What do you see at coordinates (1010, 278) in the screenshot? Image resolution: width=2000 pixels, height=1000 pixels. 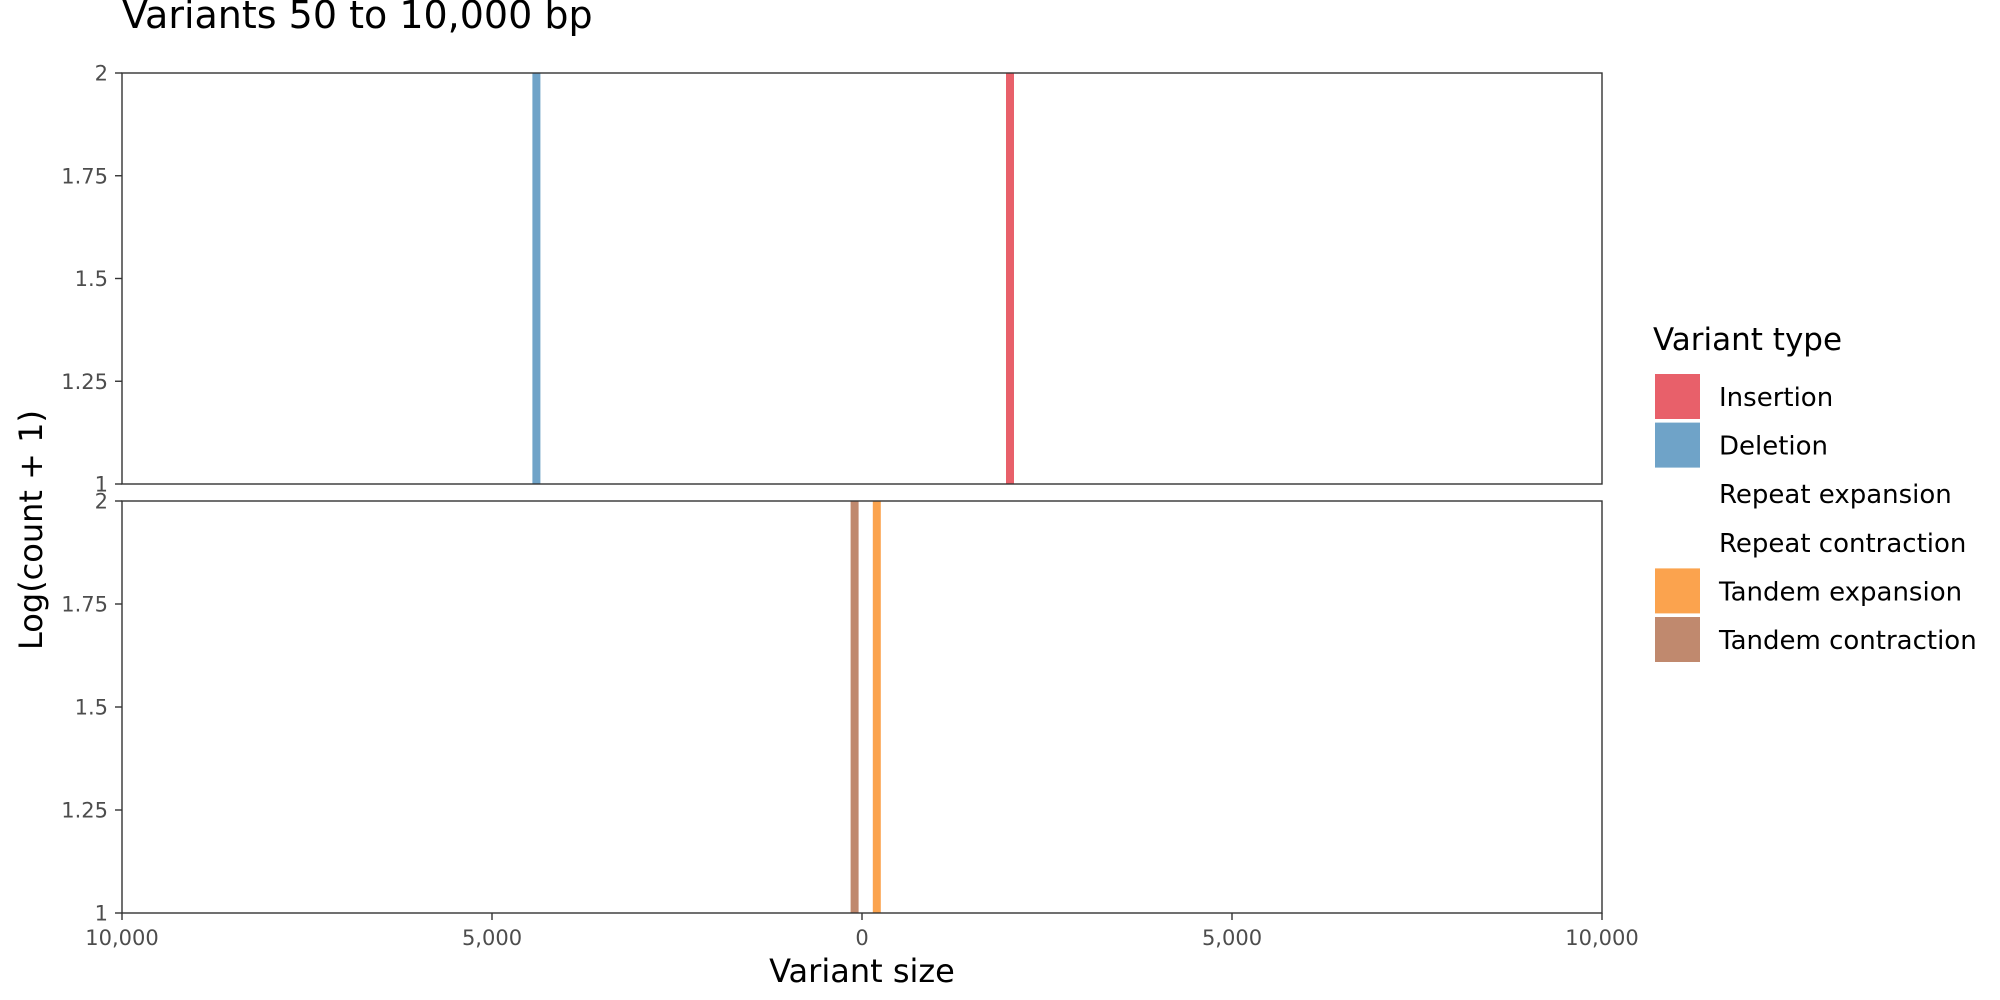 I see `bar-insertion` at bounding box center [1010, 278].